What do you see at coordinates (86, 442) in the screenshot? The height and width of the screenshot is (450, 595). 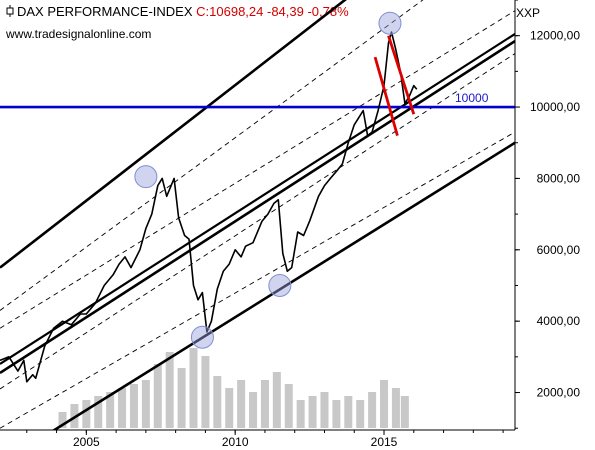 I see `x-tick-label: 2005` at bounding box center [86, 442].